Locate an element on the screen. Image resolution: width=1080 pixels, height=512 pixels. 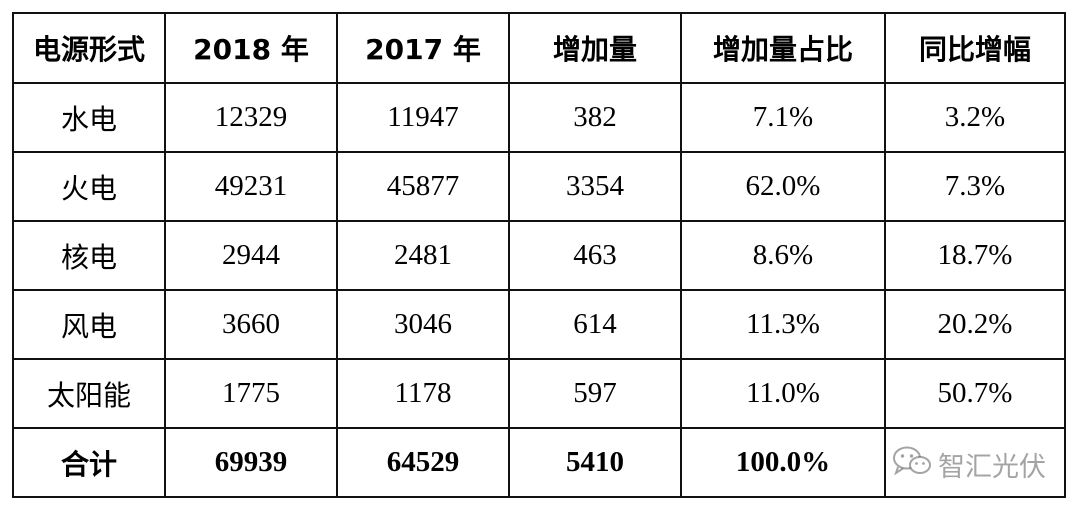
cell-increase: 597 is located at coordinates (595, 393).